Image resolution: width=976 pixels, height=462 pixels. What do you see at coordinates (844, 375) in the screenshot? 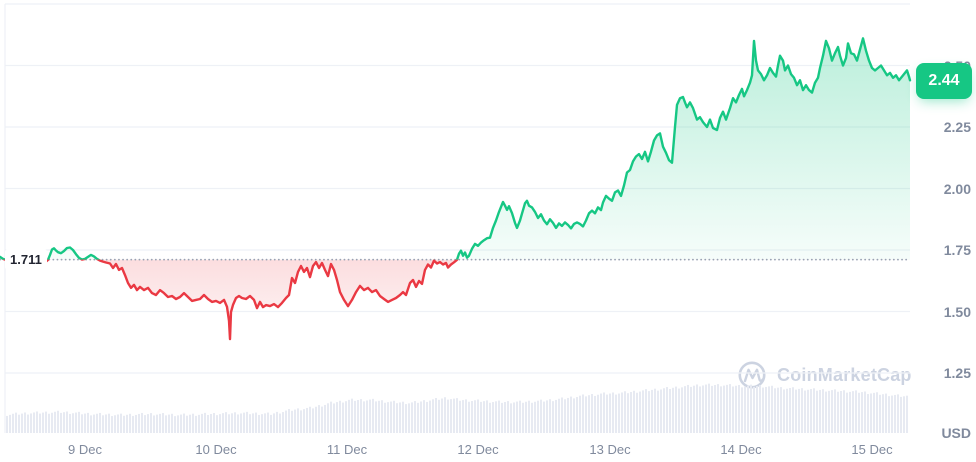
I see `watermark-text: CoinMarketCap` at bounding box center [844, 375].